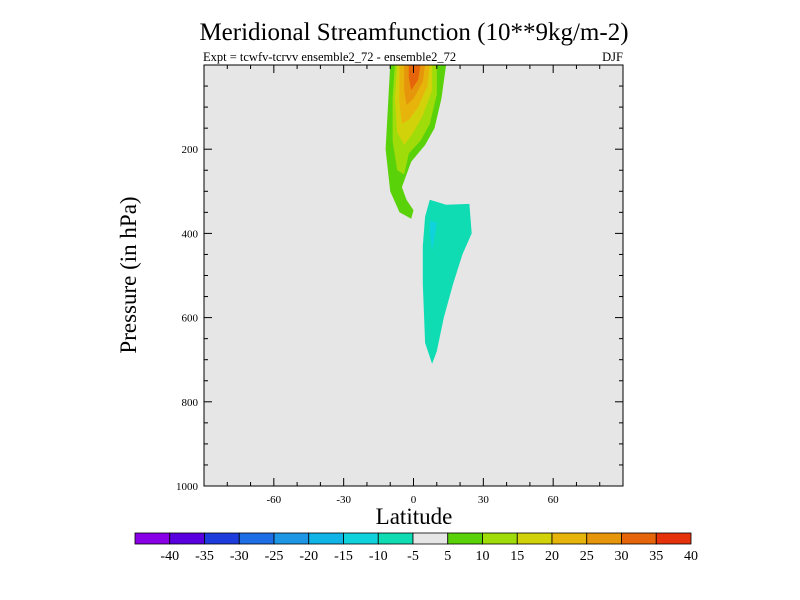 The height and width of the screenshot is (600, 800). Describe the element at coordinates (128, 274) in the screenshot. I see `y-axis-label: Pressure (in hPa)` at that location.